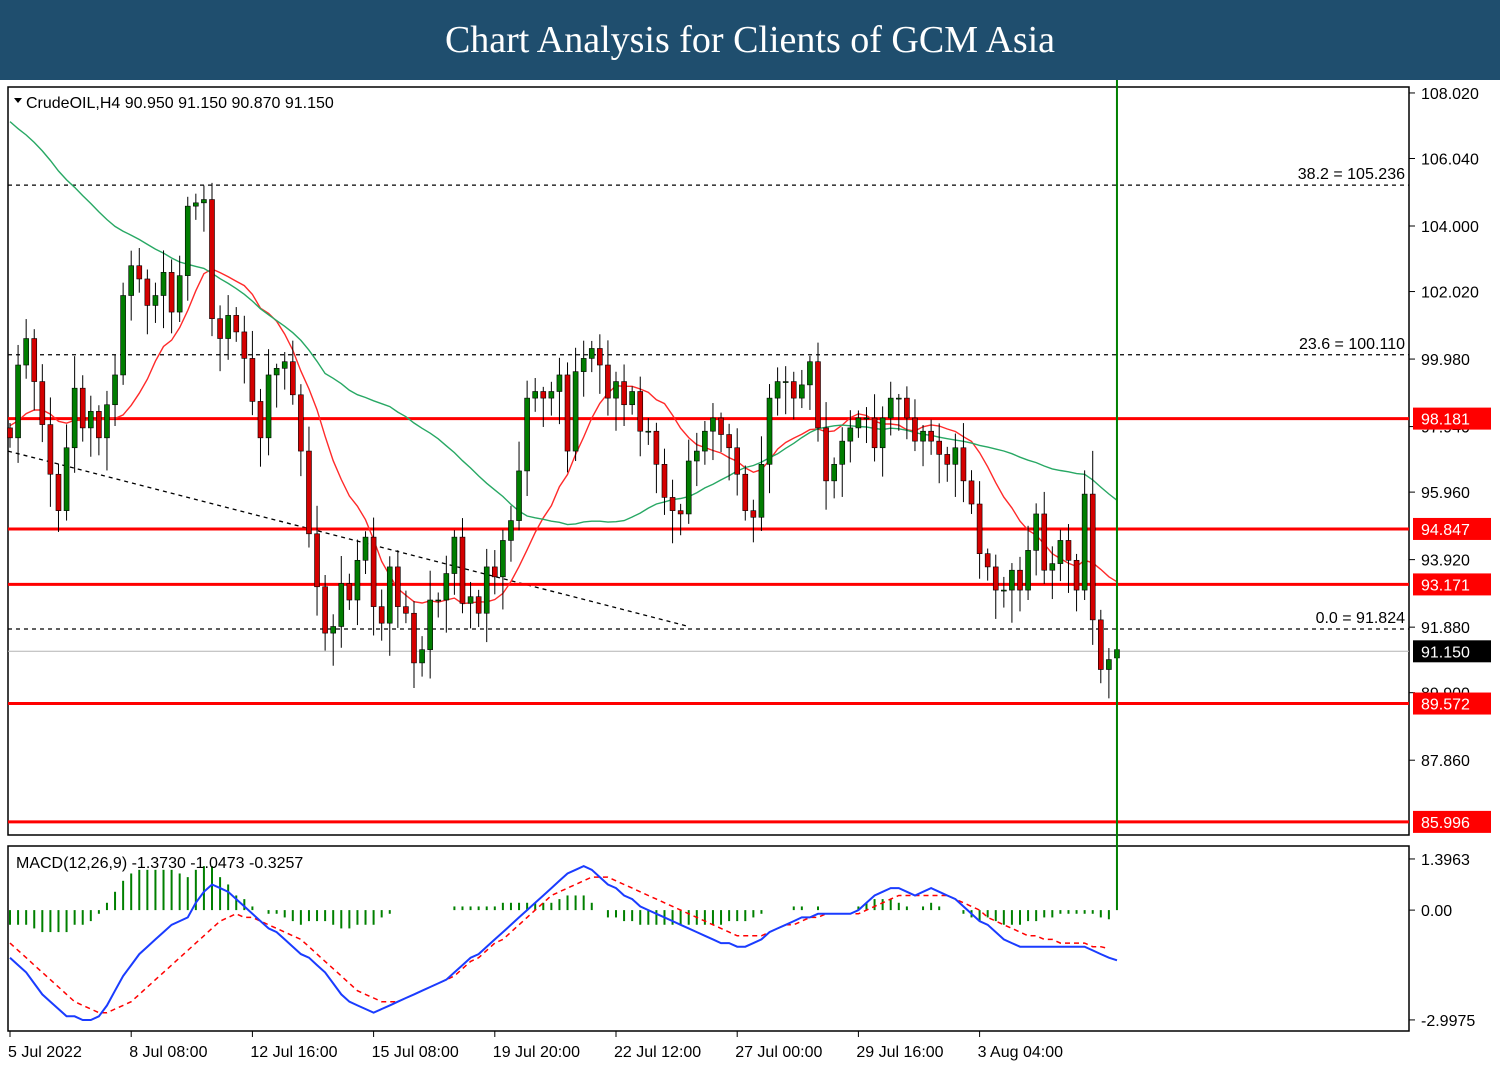 The image size is (1500, 1071). I want to click on symbol-dropdown-icon, so click(18, 100).